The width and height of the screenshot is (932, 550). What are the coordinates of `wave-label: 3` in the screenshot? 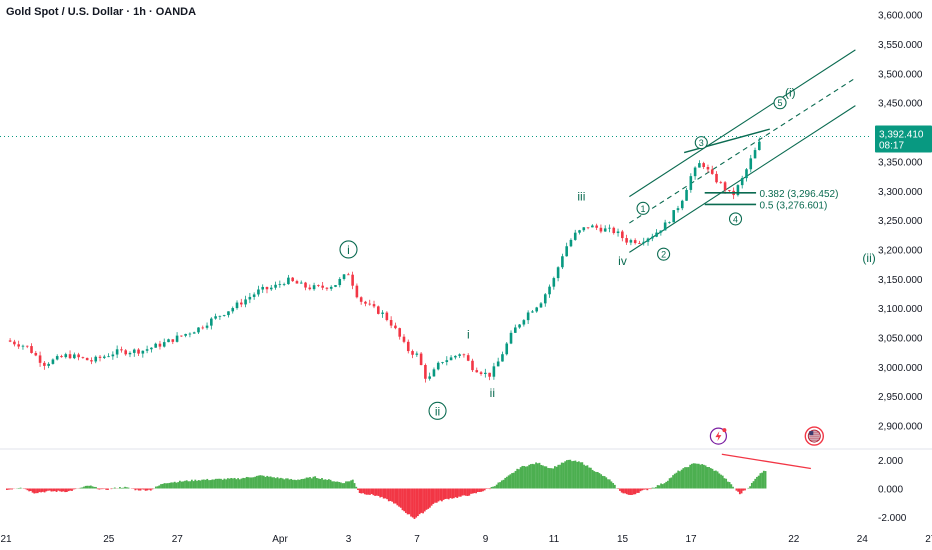 It's located at (701, 143).